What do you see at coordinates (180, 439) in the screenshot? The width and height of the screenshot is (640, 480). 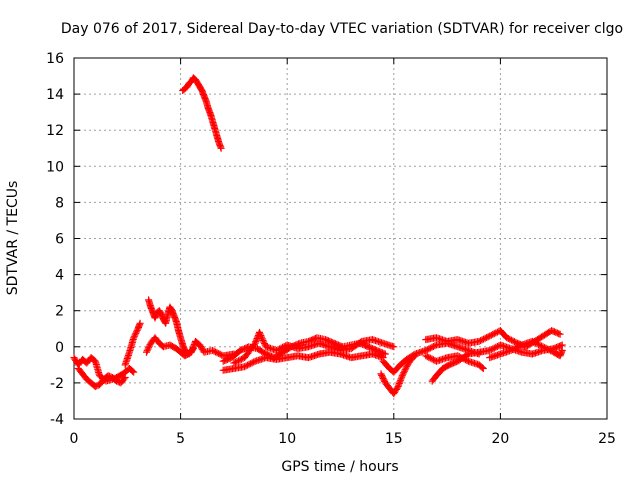 I see `x-tick-label: 5` at bounding box center [180, 439].